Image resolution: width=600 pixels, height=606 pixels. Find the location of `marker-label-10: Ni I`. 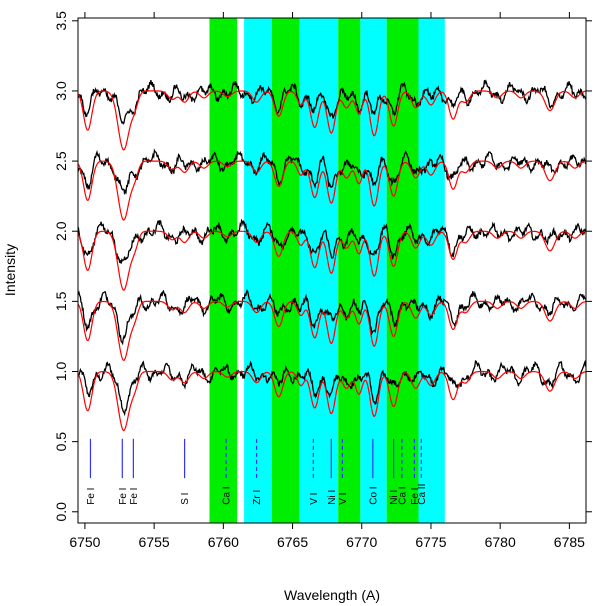

marker-label-10: Ni I is located at coordinates (394, 497).